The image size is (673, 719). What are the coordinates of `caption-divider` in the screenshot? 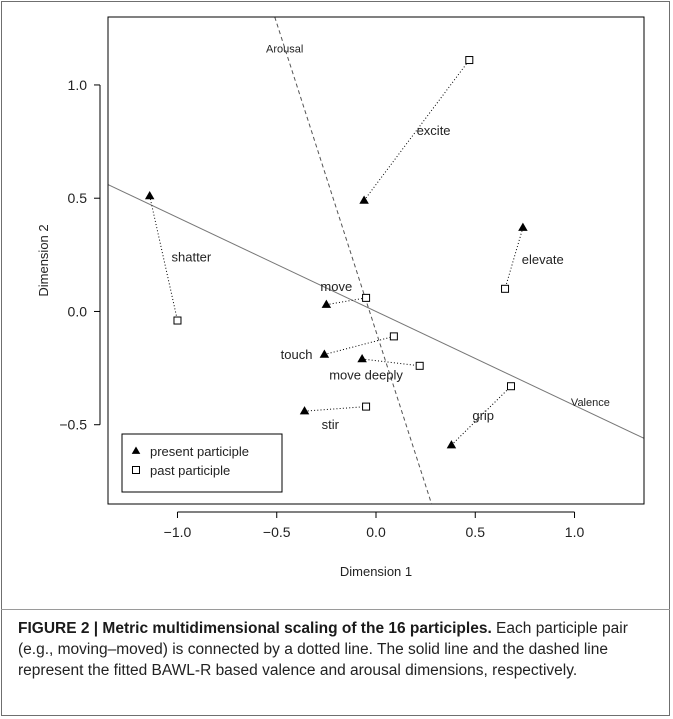 It's located at (335, 609).